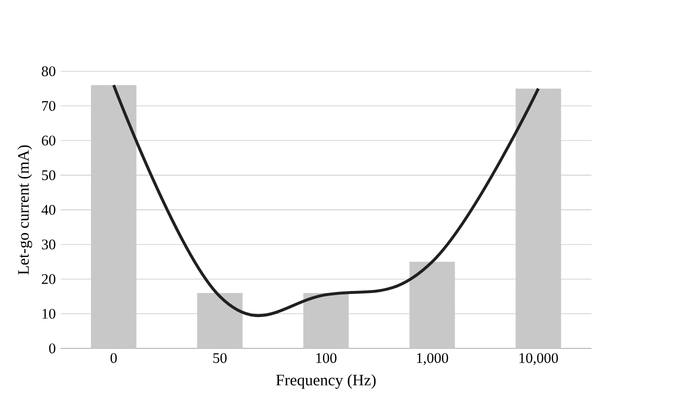 The image size is (693, 398). I want to click on y-tick-label: 0, so click(52, 349).